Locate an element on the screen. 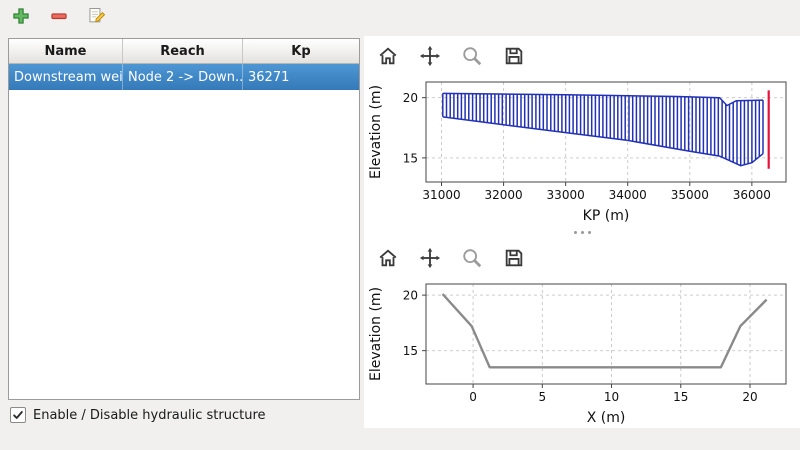 This screenshot has height=450, width=800. remove-structure-button is located at coordinates (59, 16).